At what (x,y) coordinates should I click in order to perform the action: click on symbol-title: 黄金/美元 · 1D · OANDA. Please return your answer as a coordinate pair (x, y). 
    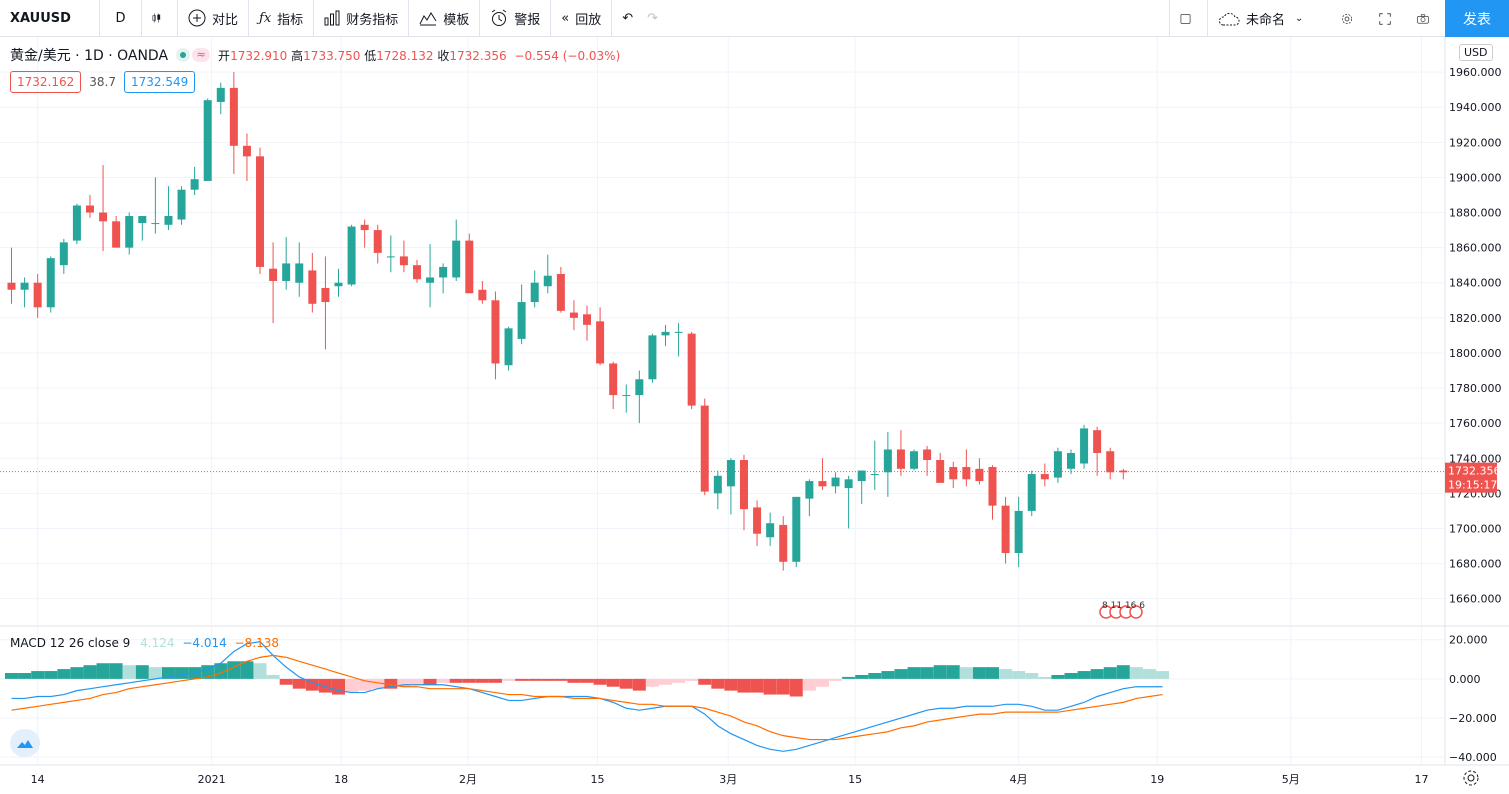
    Looking at the image, I should click on (89, 56).